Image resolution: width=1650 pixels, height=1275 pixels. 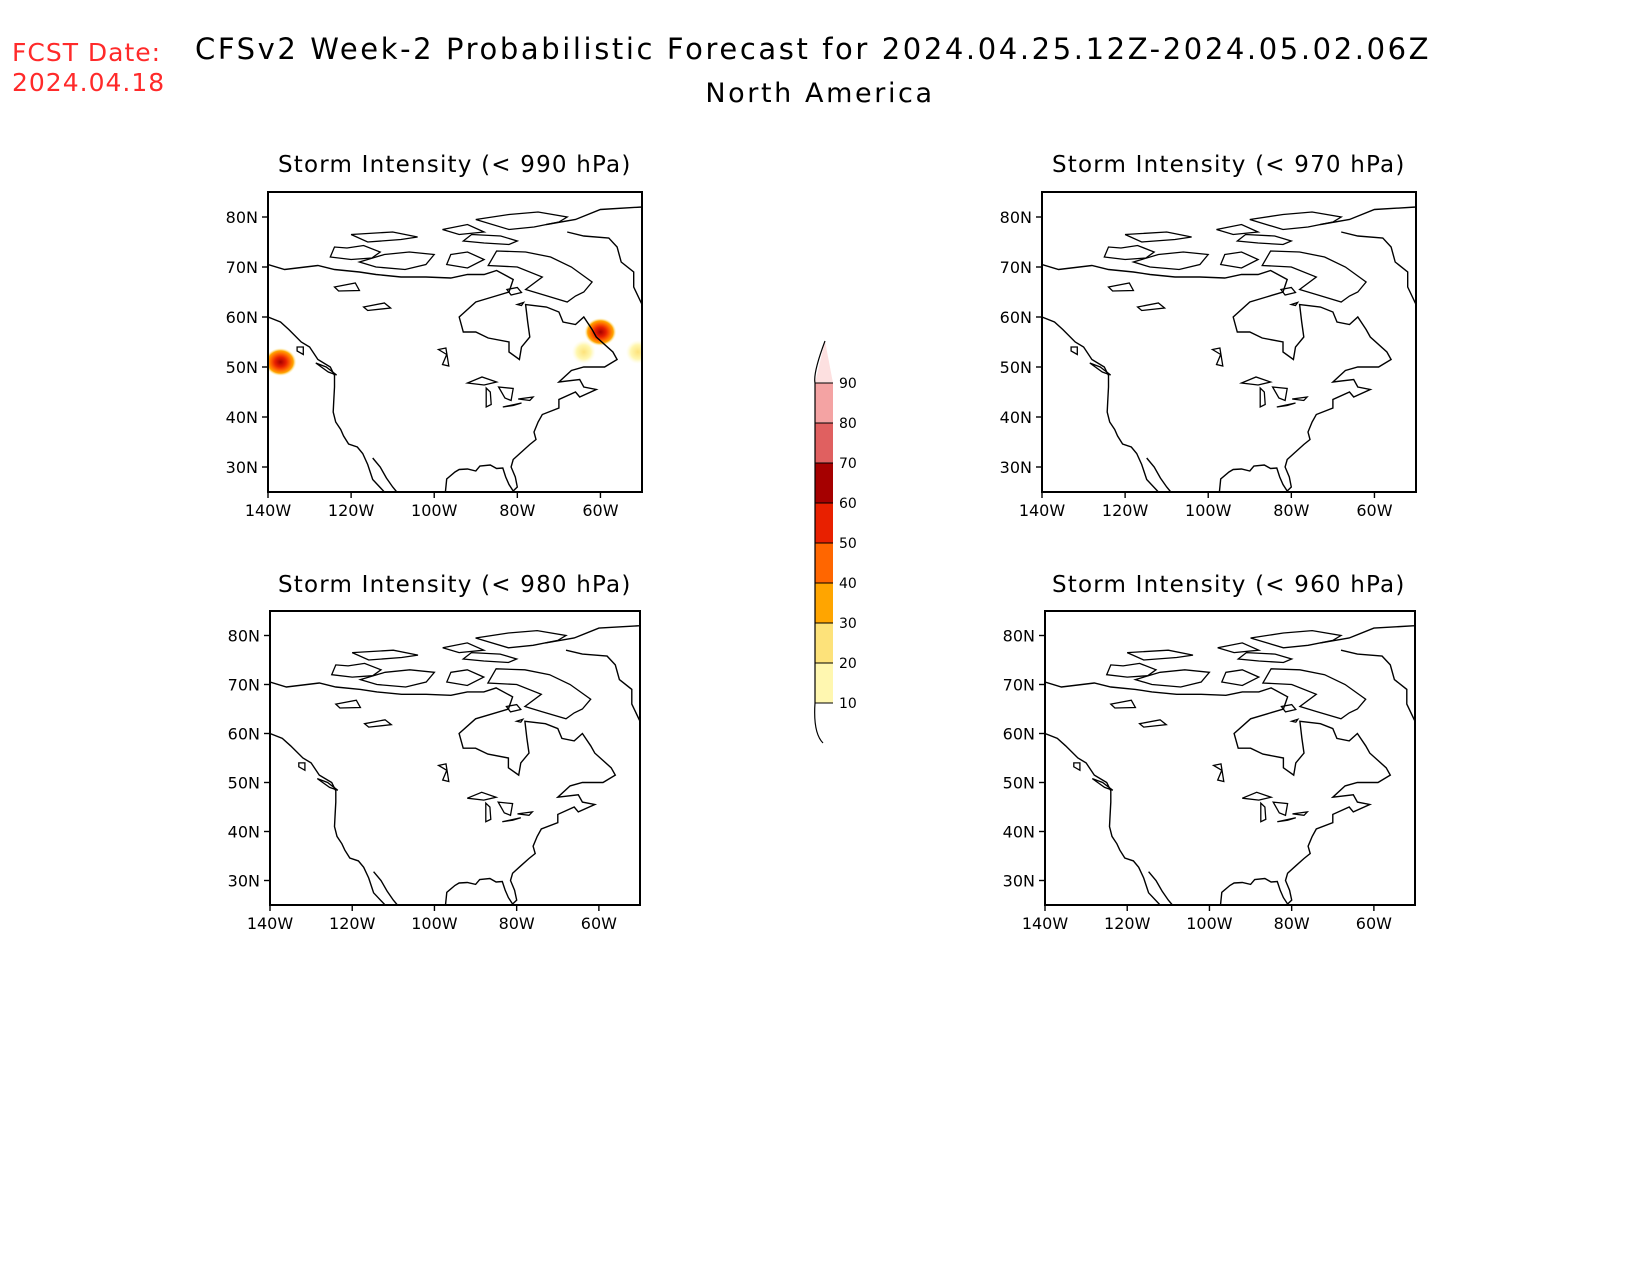 I want to click on colorbar-label: 40, so click(x=848, y=584).